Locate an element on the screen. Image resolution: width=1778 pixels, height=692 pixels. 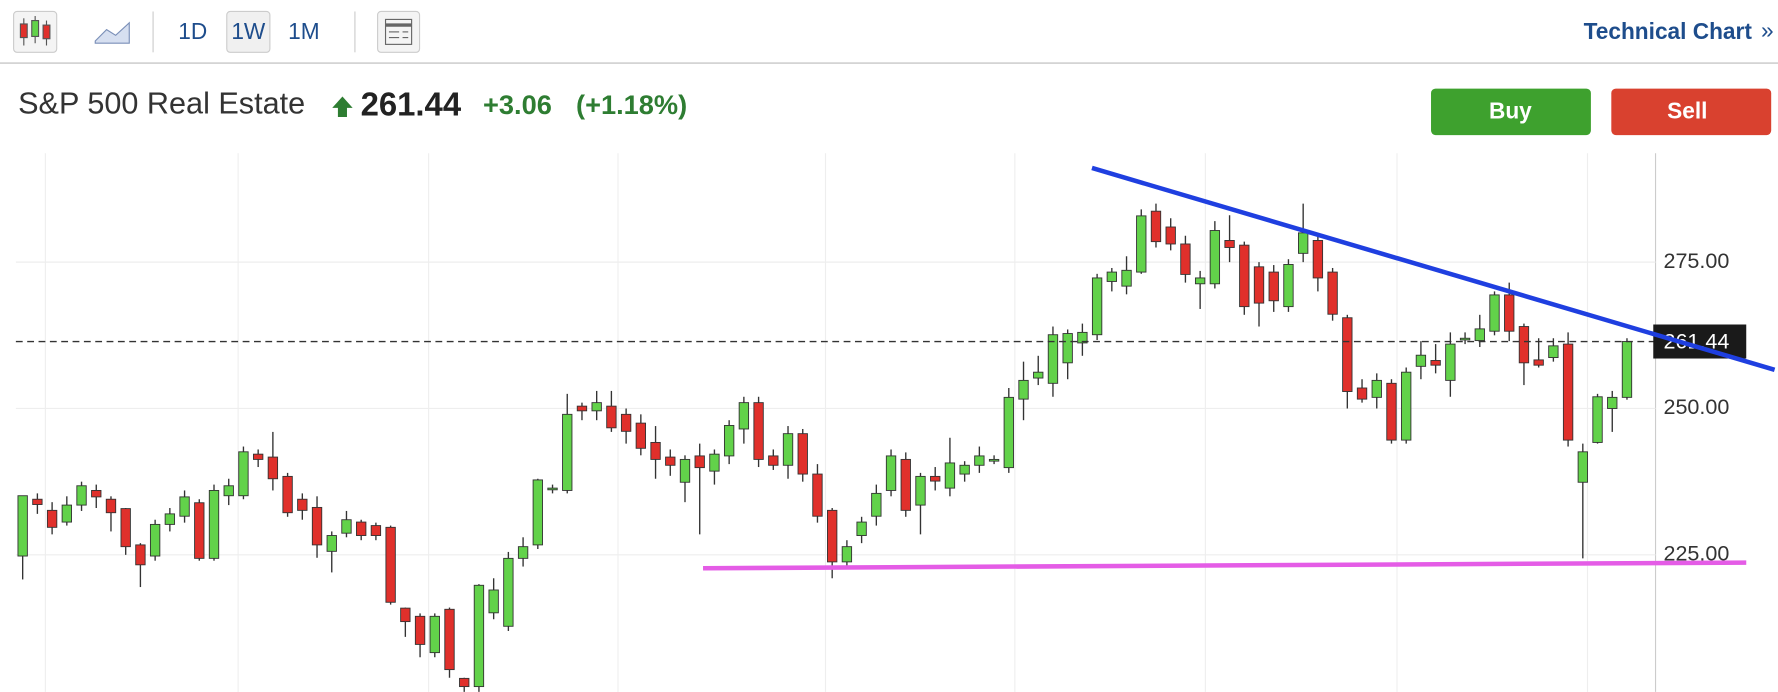
support-line is located at coordinates (1225, 565).